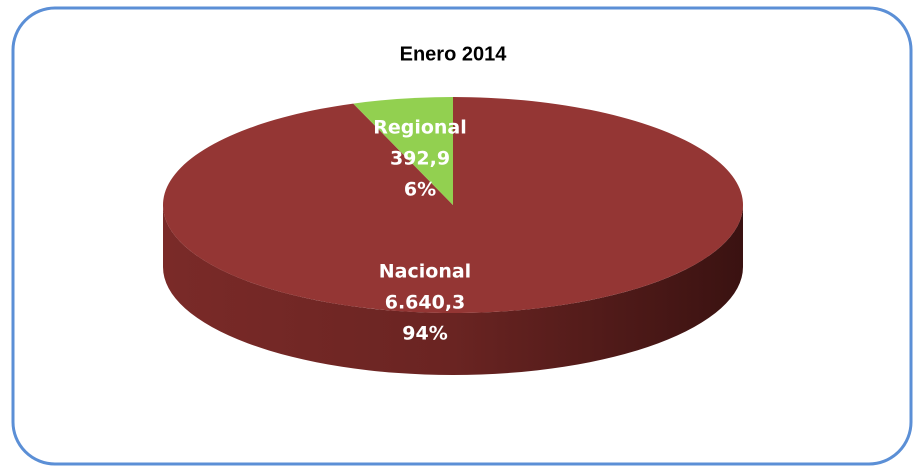 The height and width of the screenshot is (474, 922). Describe the element at coordinates (454, 54) in the screenshot. I see `chart-title: Enero 2014` at that location.